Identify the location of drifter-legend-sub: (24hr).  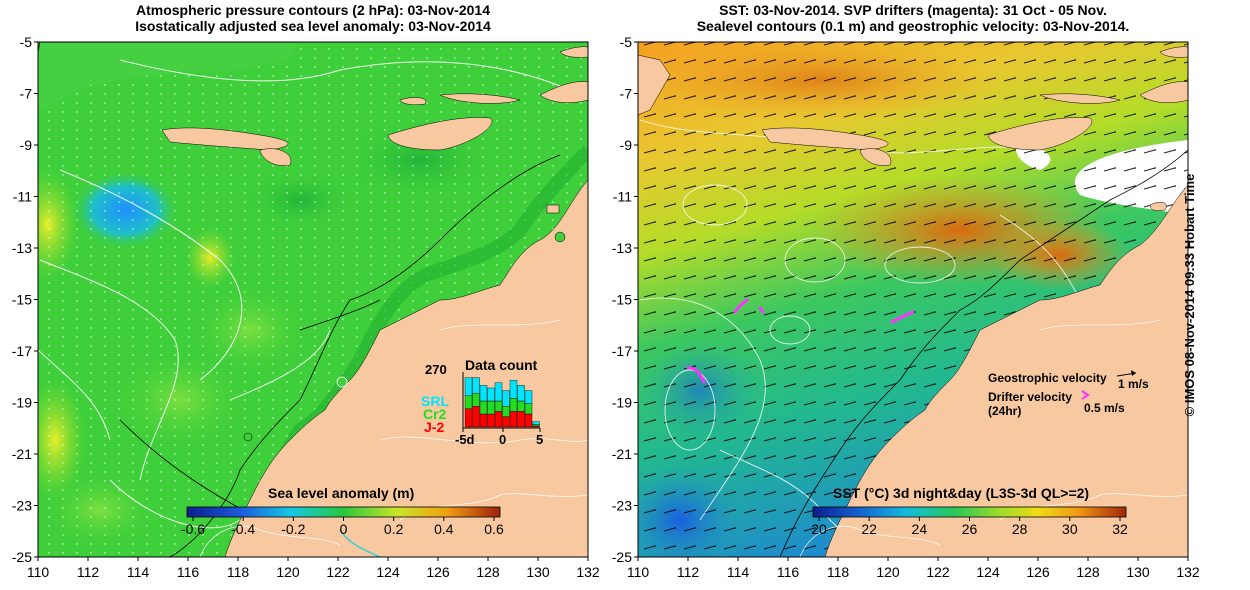
(1005, 411).